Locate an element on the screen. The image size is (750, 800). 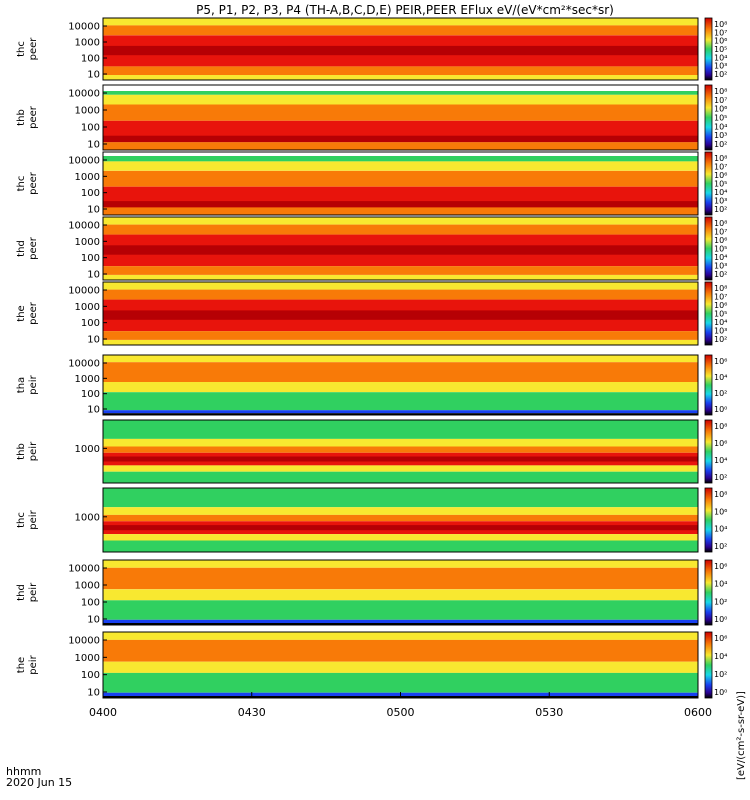
spectrogram-panel: tha peir 10000 1000 100 10 10⁶ 10⁴ 10² 10⁰ is located at coordinates (371, 385).